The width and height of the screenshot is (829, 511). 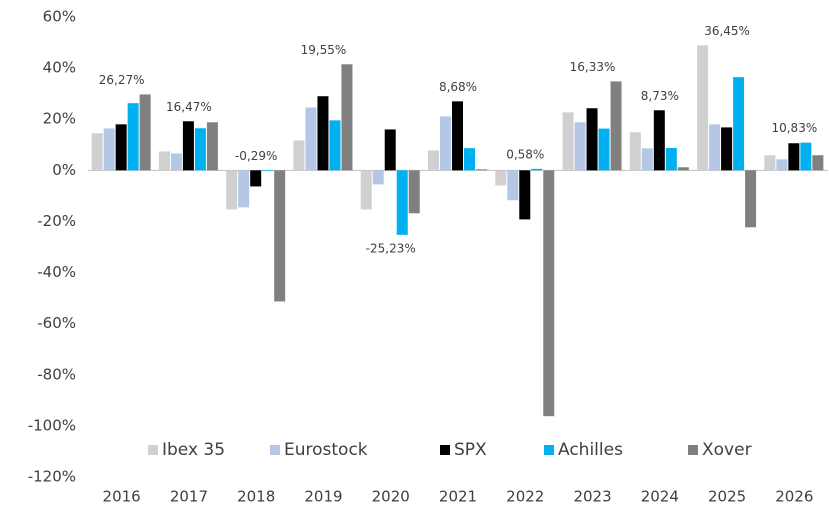 What do you see at coordinates (56, 272) in the screenshot?
I see `y-tick-label: -40%` at bounding box center [56, 272].